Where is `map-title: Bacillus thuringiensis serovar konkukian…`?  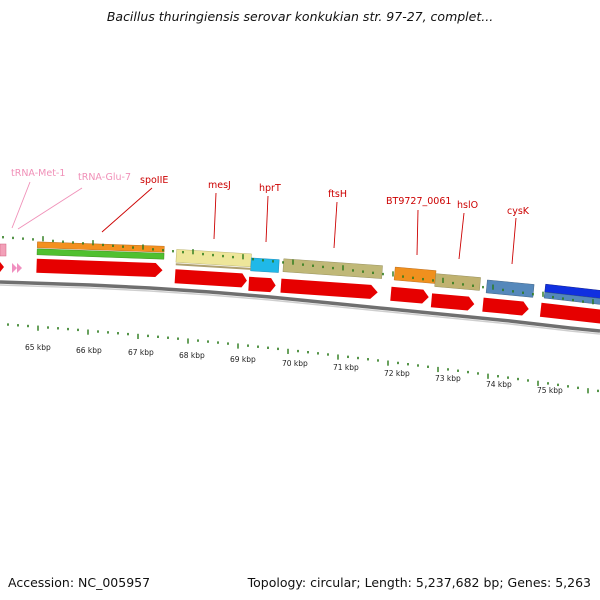 map-title: Bacillus thuringiensis serovar konkukian… is located at coordinates (300, 16).